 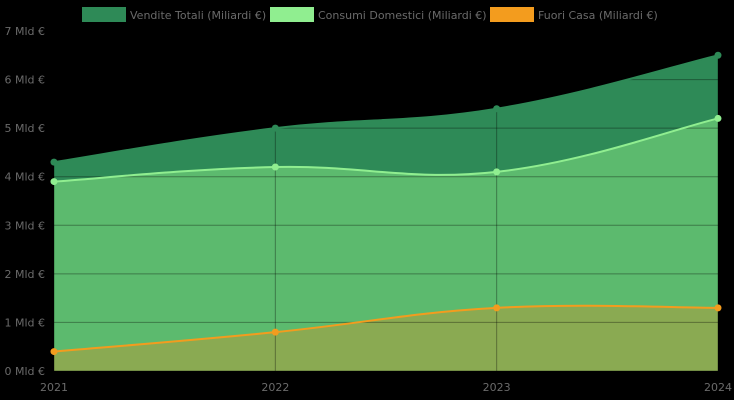 What do you see at coordinates (54, 352) in the screenshot?
I see `point-series-2-2021` at bounding box center [54, 352].